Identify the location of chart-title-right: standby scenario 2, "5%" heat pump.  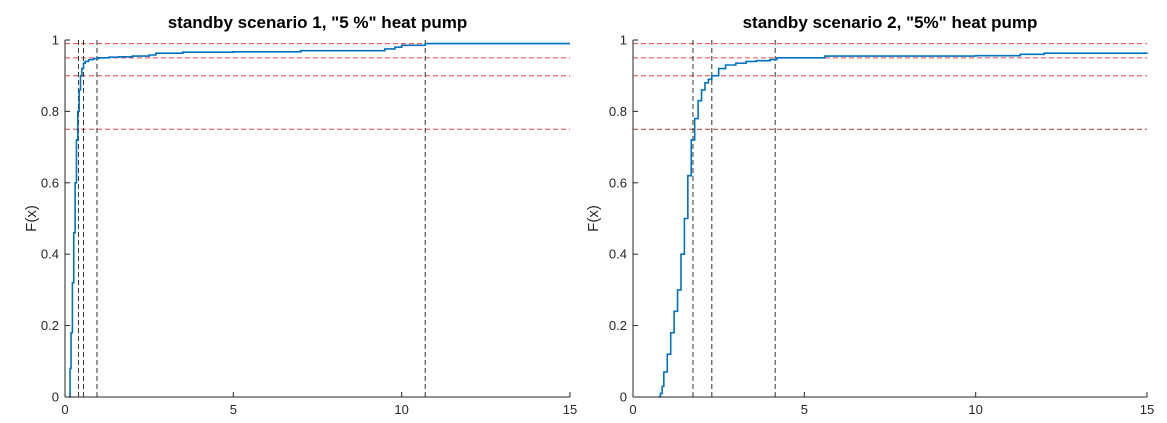
(890, 22).